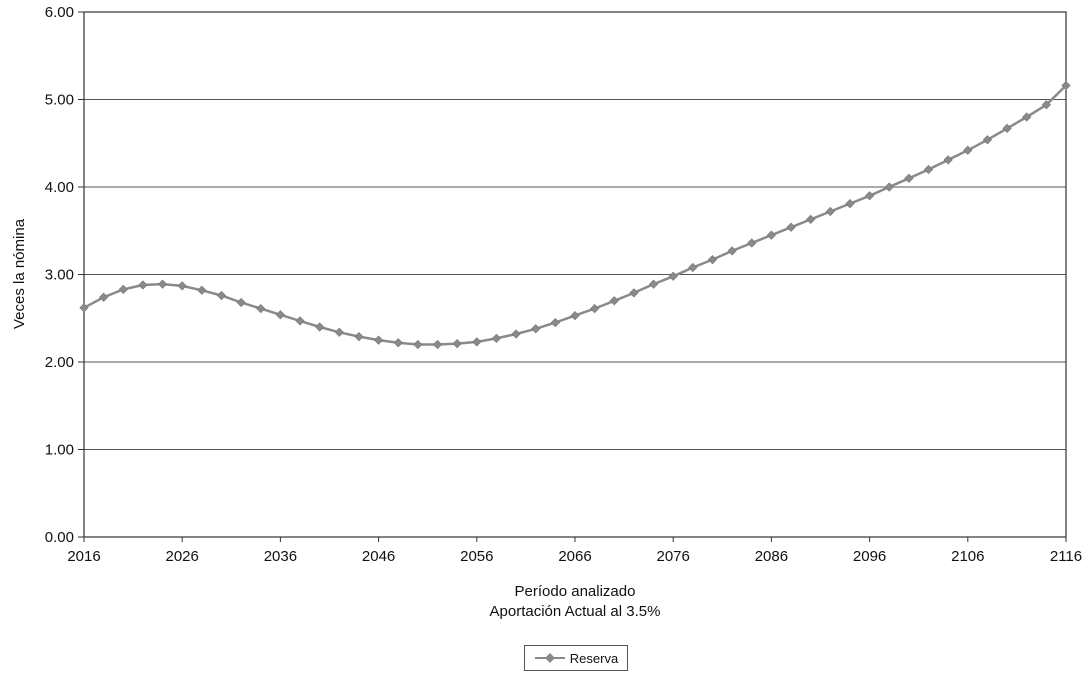  Describe the element at coordinates (549, 658) in the screenshot. I see `legend-marker-icon` at that location.